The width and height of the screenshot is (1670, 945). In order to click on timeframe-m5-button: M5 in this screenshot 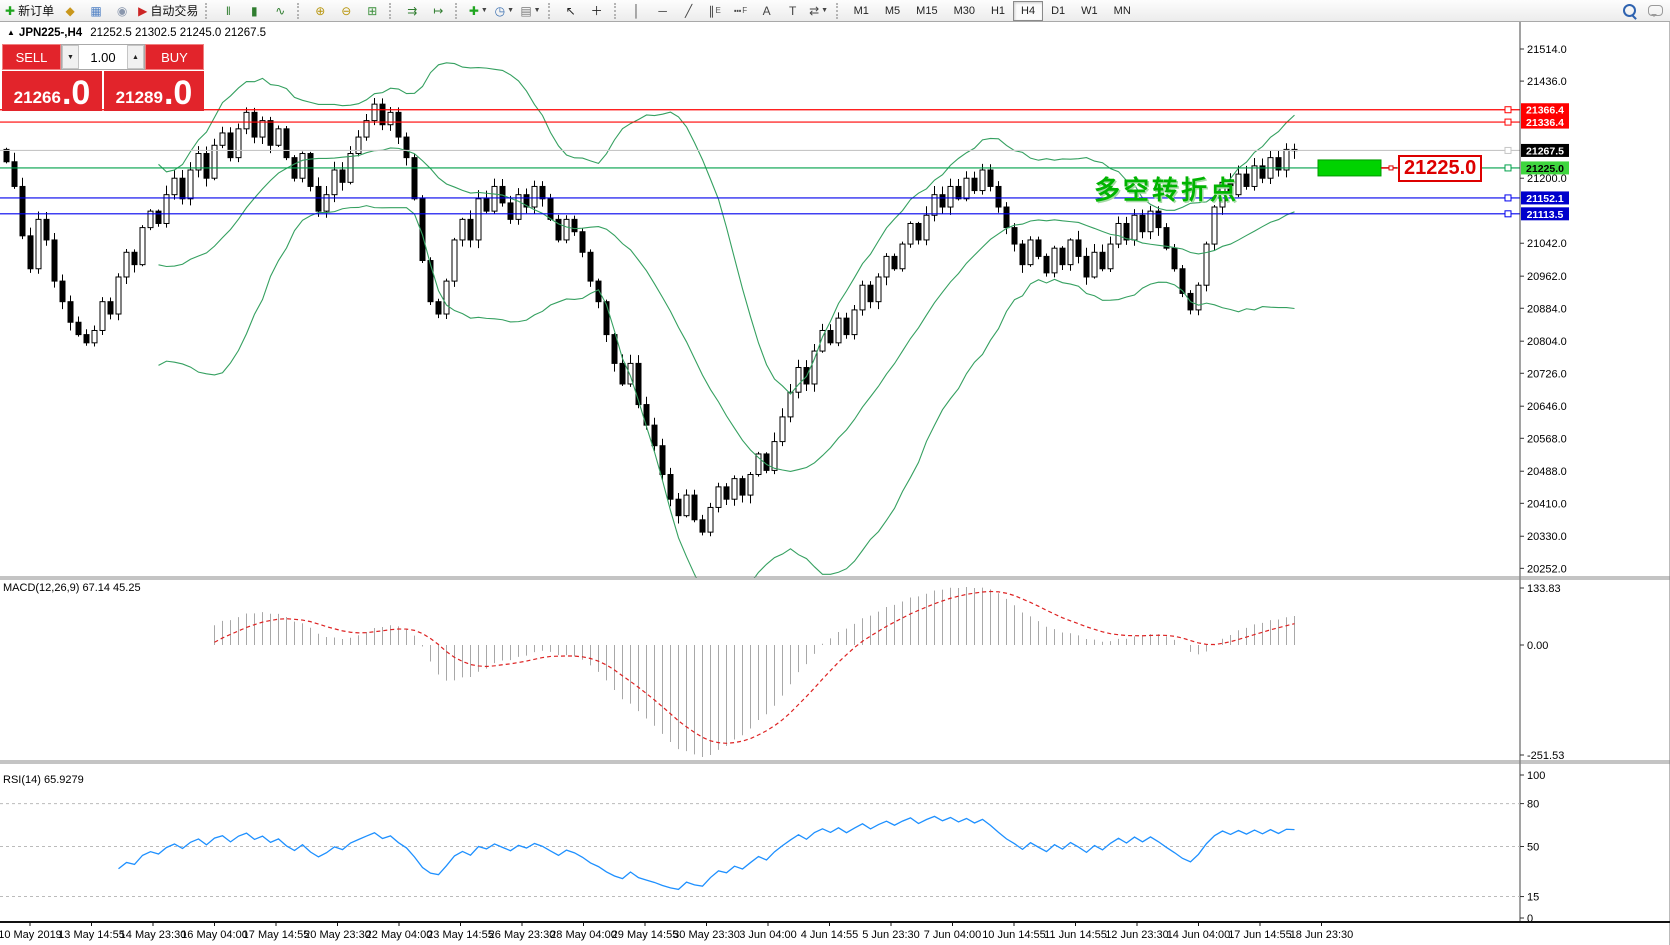, I will do `click(892, 10)`.